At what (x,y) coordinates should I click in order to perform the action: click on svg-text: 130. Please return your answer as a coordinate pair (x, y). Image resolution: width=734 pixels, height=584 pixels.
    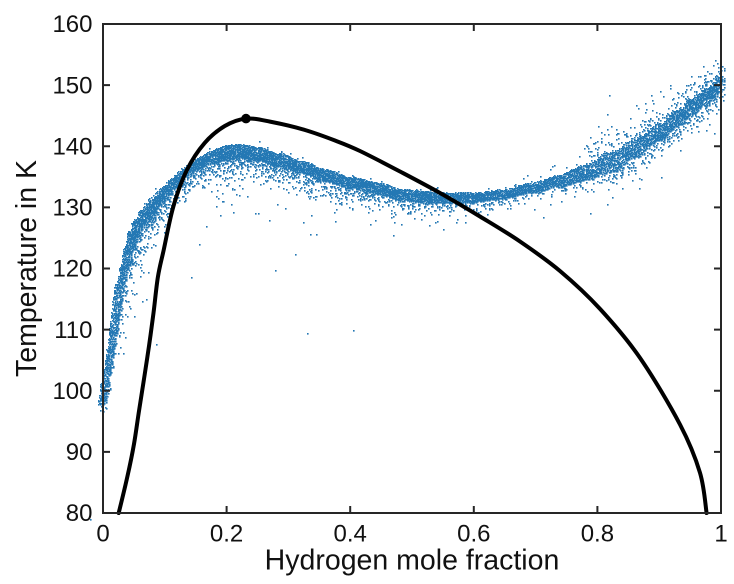
    Looking at the image, I should click on (72, 208).